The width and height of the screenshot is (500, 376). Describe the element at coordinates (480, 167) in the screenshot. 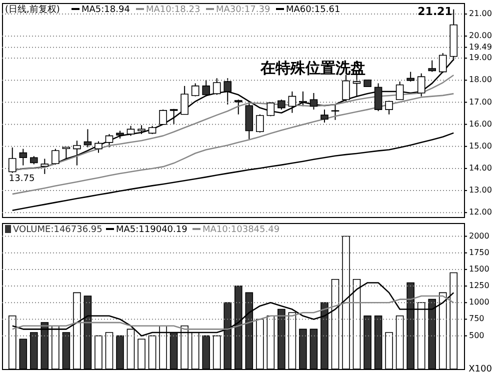

I see `y-tick-label: 14.00` at that location.